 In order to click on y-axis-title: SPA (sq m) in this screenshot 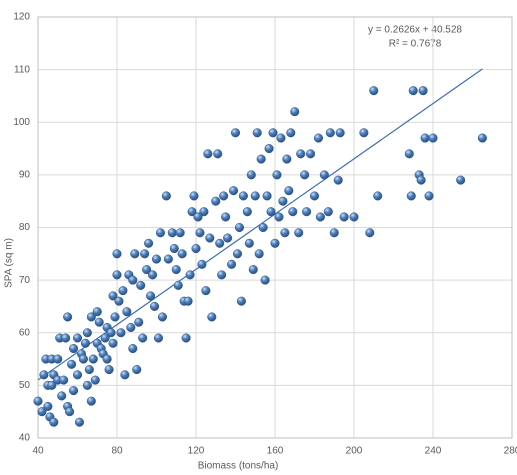, I will do `click(9, 263)`.